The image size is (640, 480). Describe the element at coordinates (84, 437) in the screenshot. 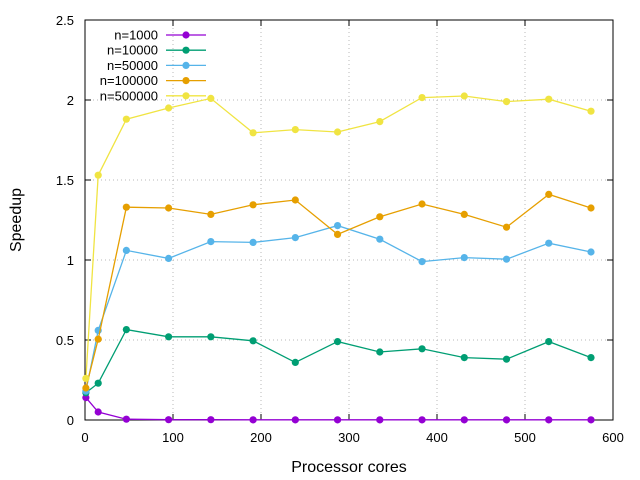

I see `x-tick-label: 0` at that location.